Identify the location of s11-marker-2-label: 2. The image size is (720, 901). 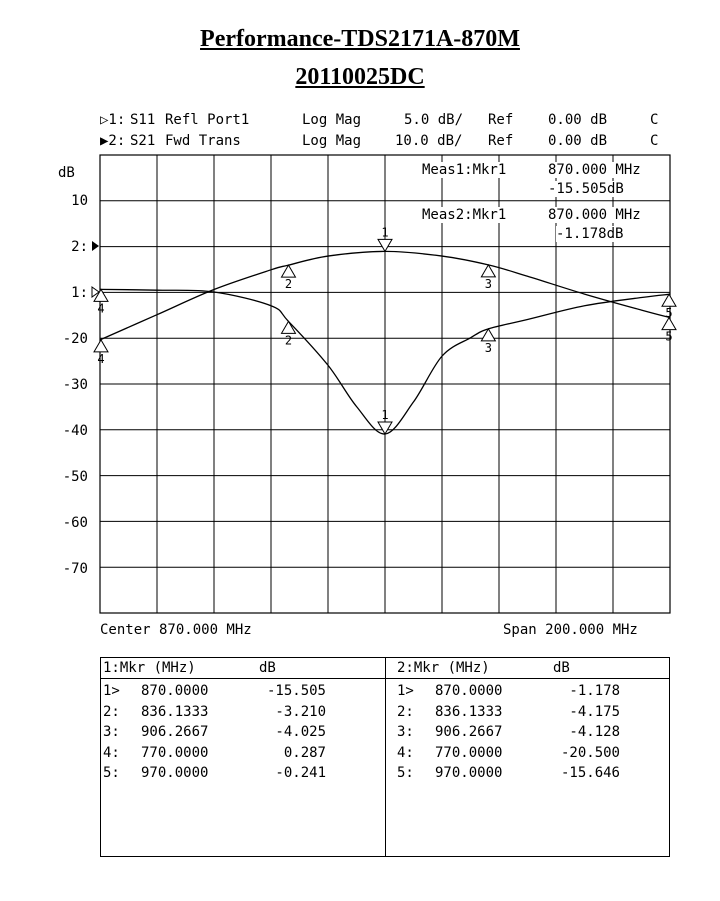
(288, 340).